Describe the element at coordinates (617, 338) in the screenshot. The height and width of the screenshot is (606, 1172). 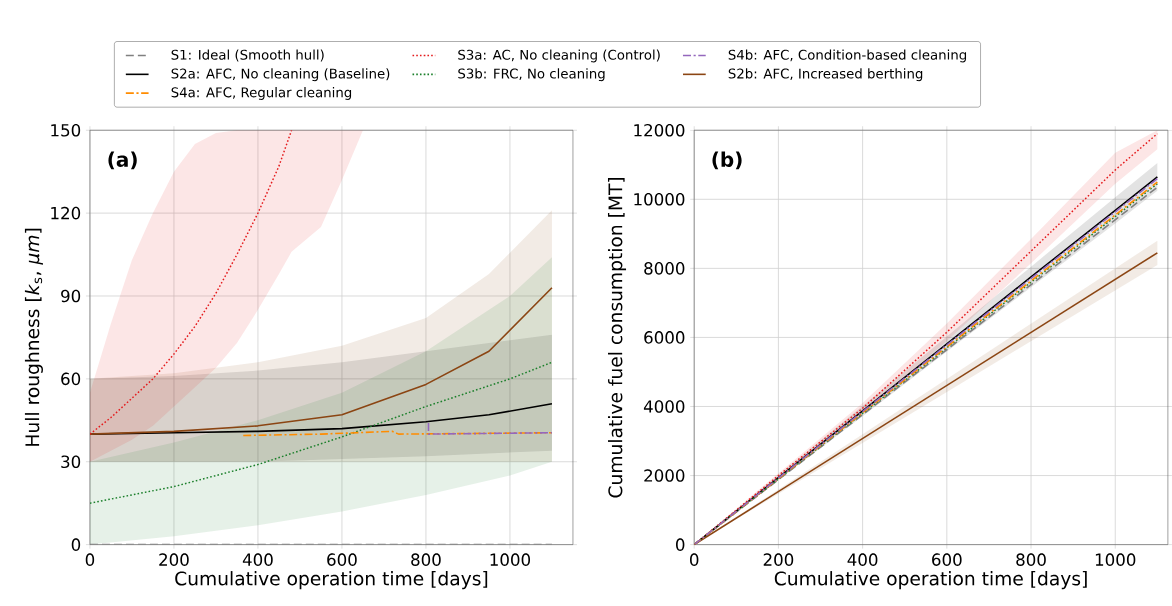
I see `y-axis-title: Cumulative fuel consumption [MT]` at that location.